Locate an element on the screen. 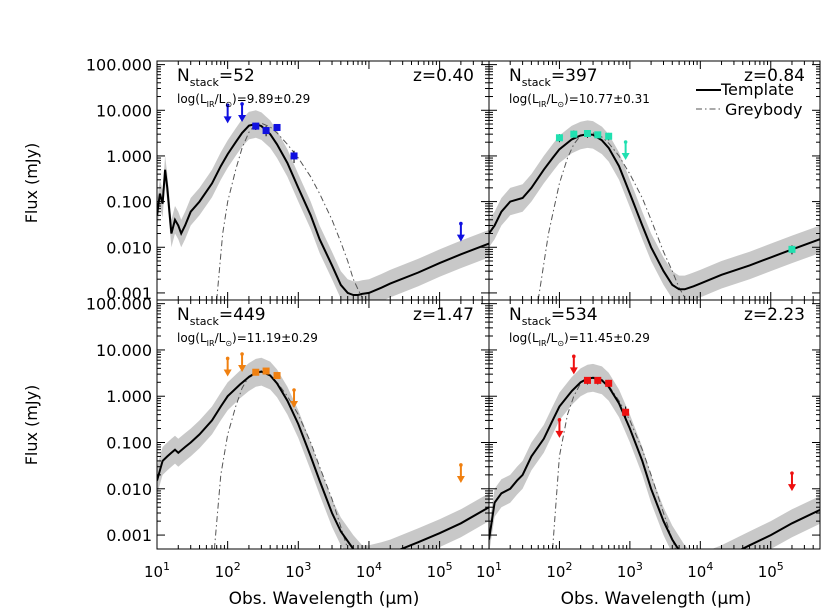 This screenshot has width=830, height=612. x-tick-exponent: 2 is located at coordinates (568, 566).